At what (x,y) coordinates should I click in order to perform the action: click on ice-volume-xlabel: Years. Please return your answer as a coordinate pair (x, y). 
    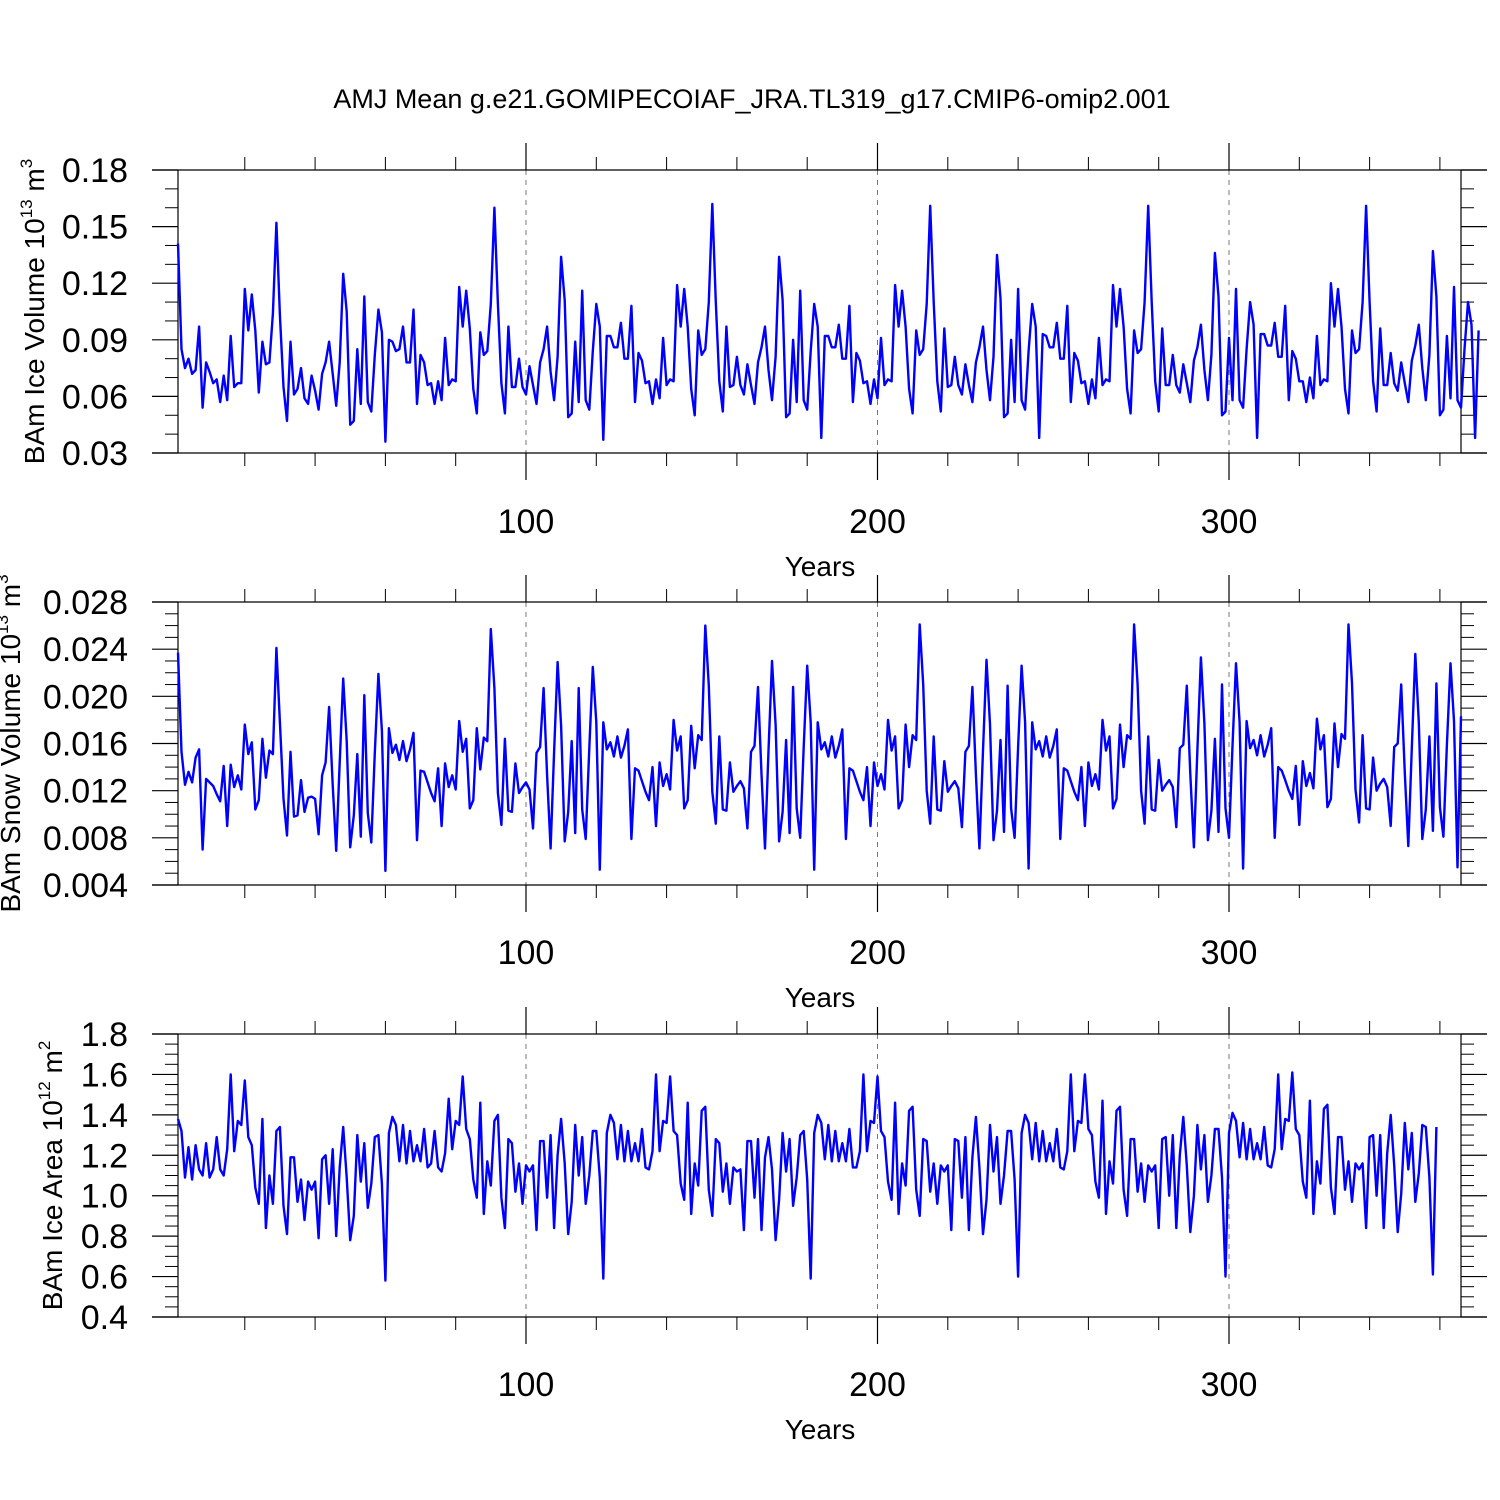
    Looking at the image, I should click on (820, 566).